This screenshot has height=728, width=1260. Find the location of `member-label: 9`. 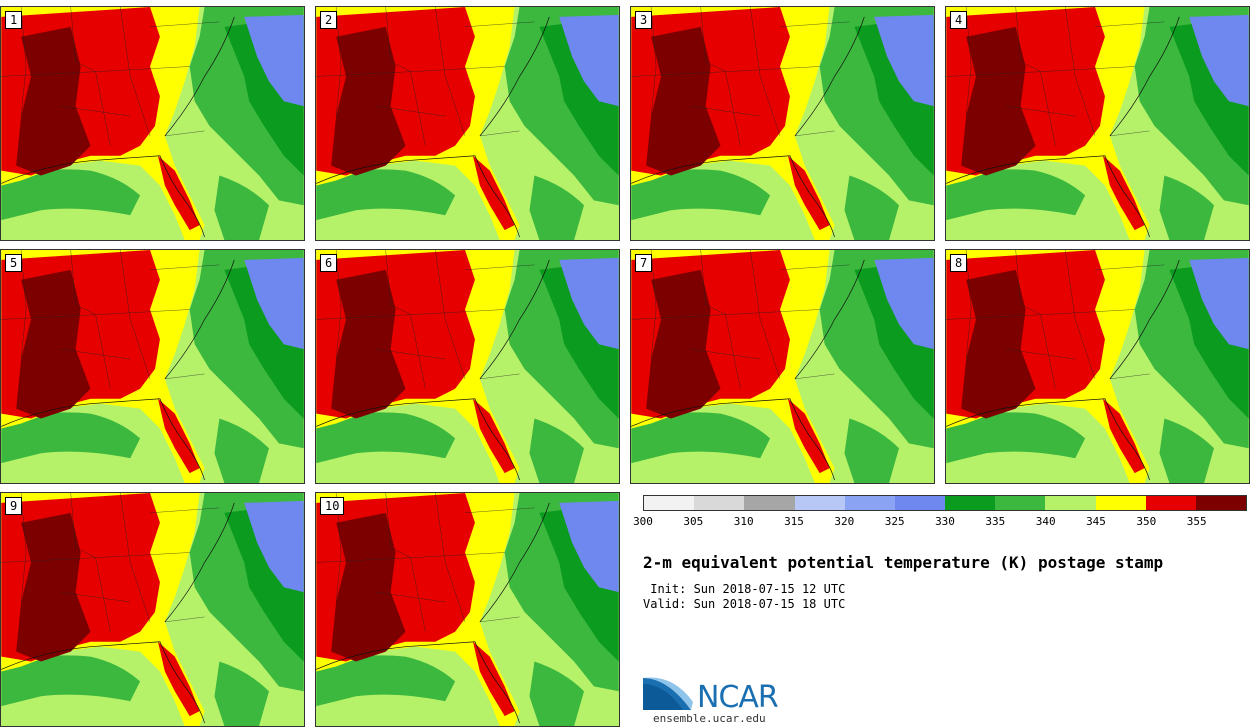

member-label: 9 is located at coordinates (14, 506).